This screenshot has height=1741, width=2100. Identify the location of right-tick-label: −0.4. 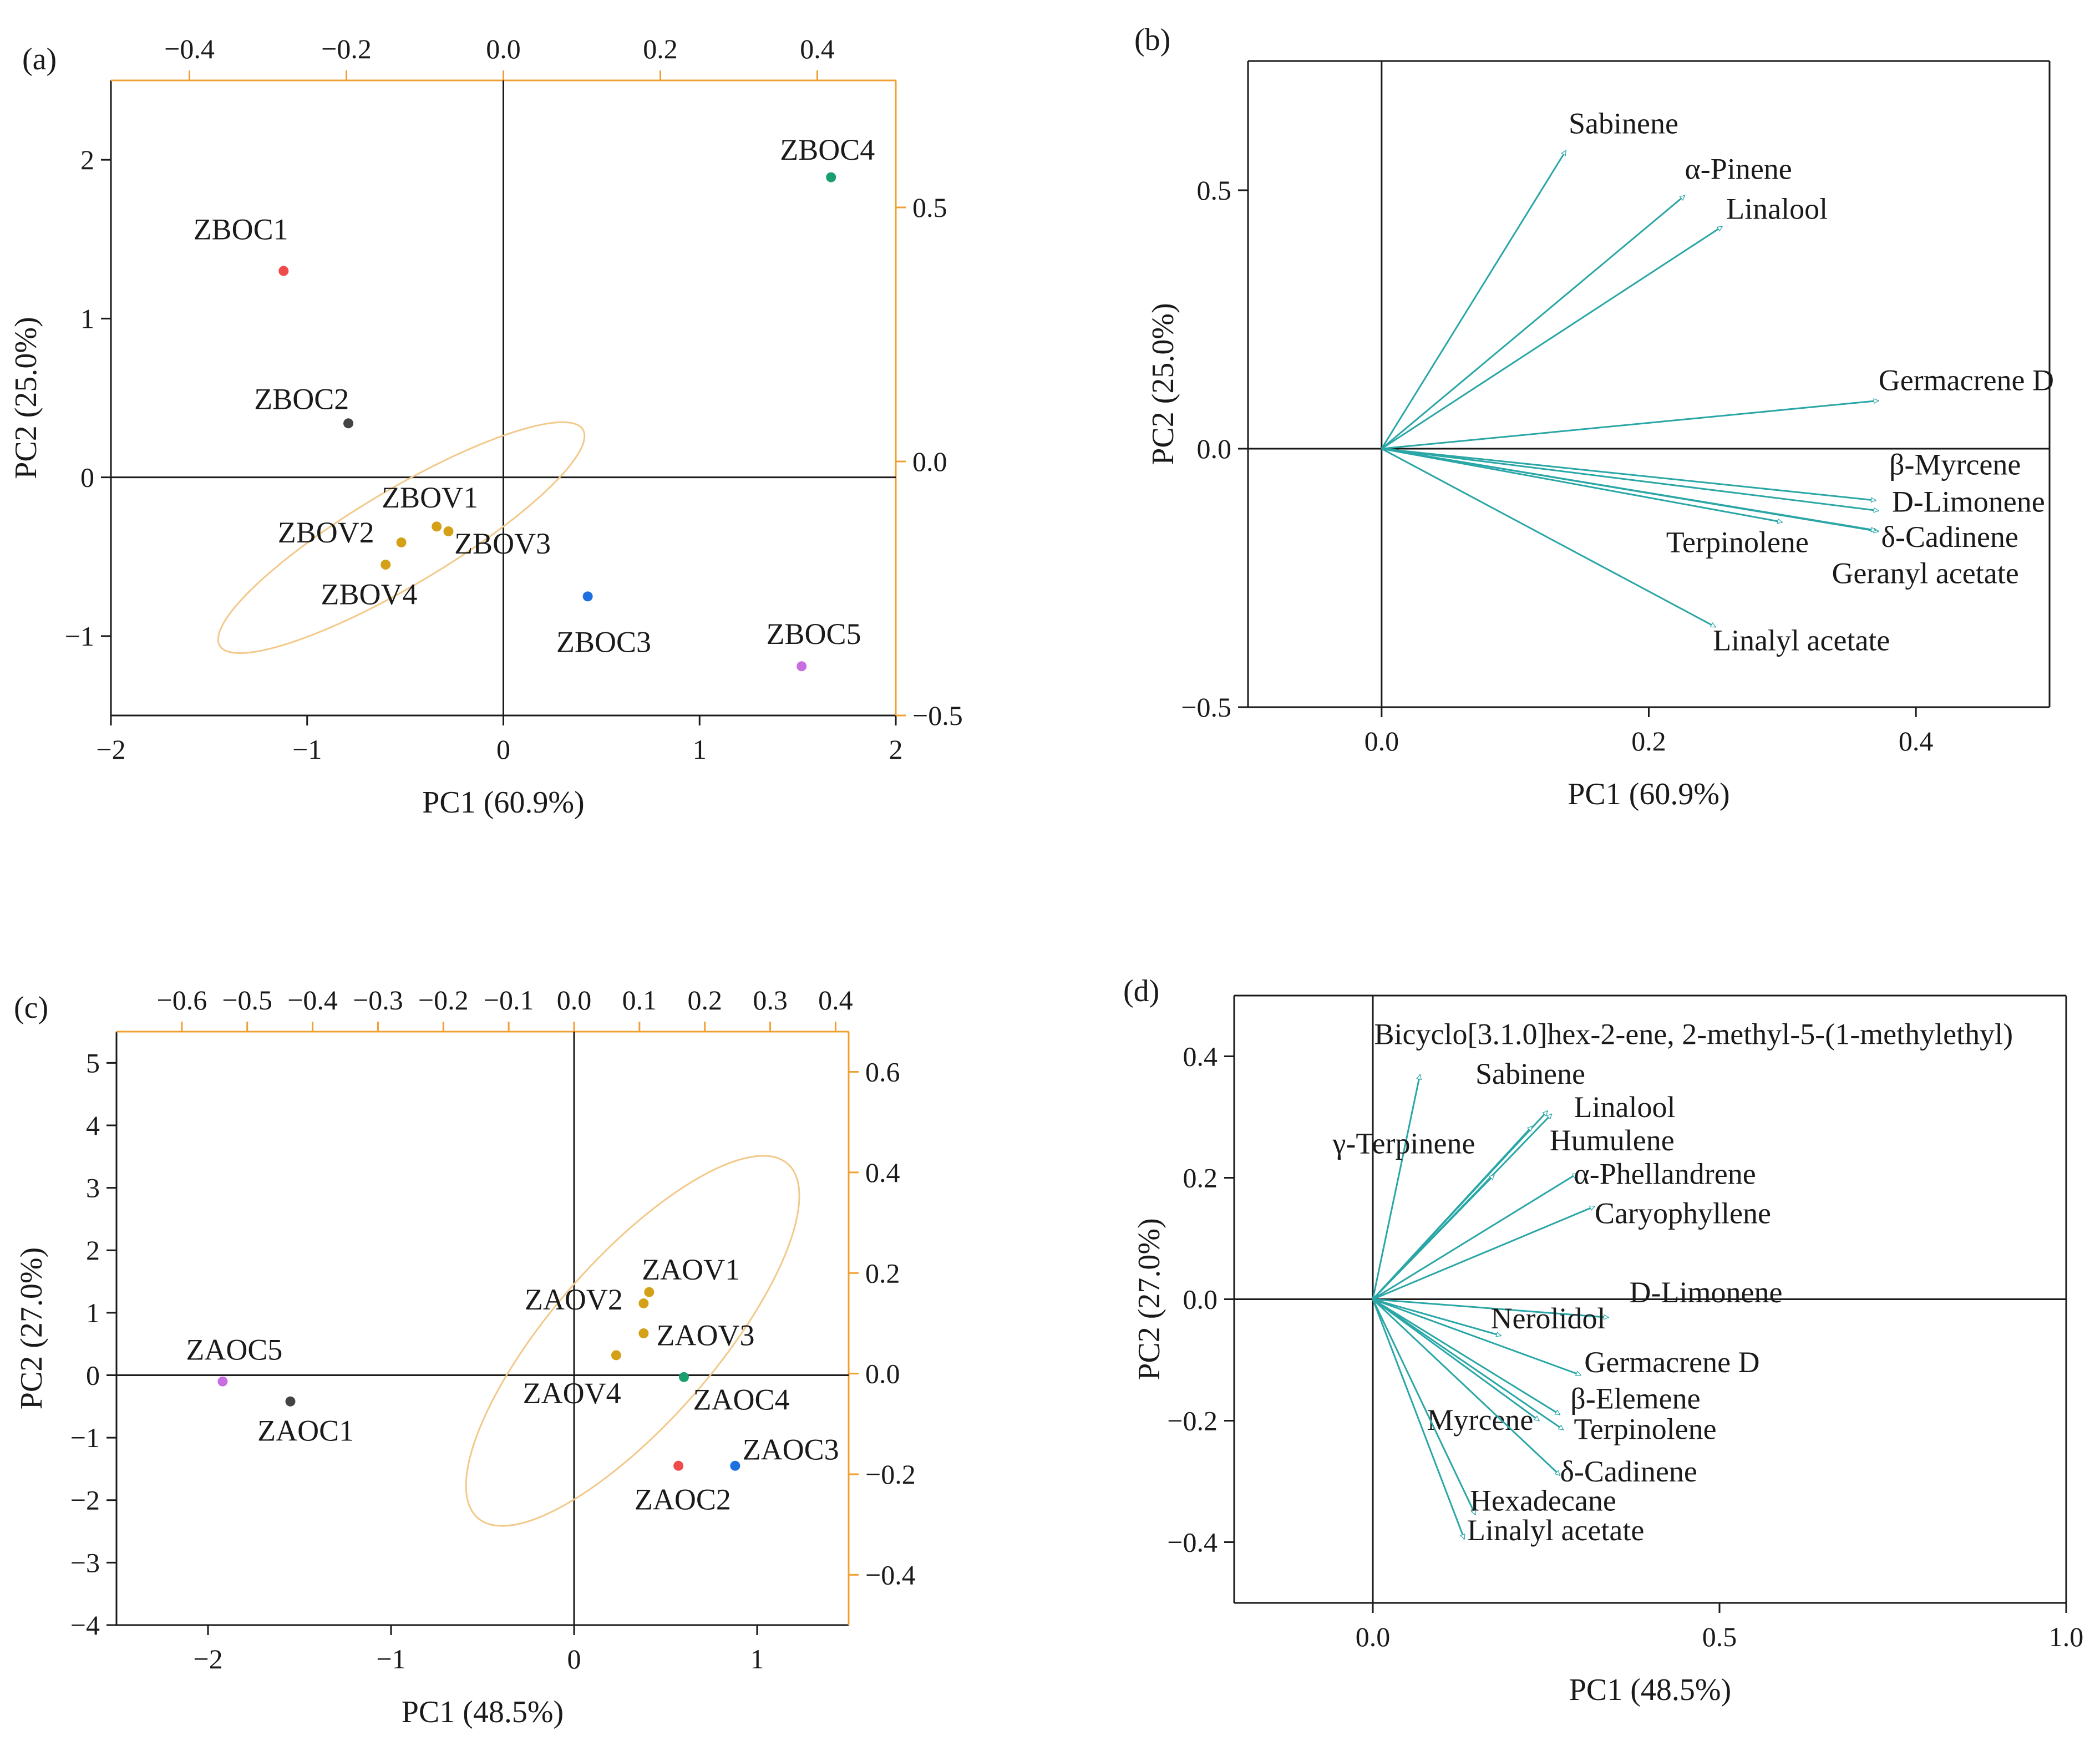
(890, 1574).